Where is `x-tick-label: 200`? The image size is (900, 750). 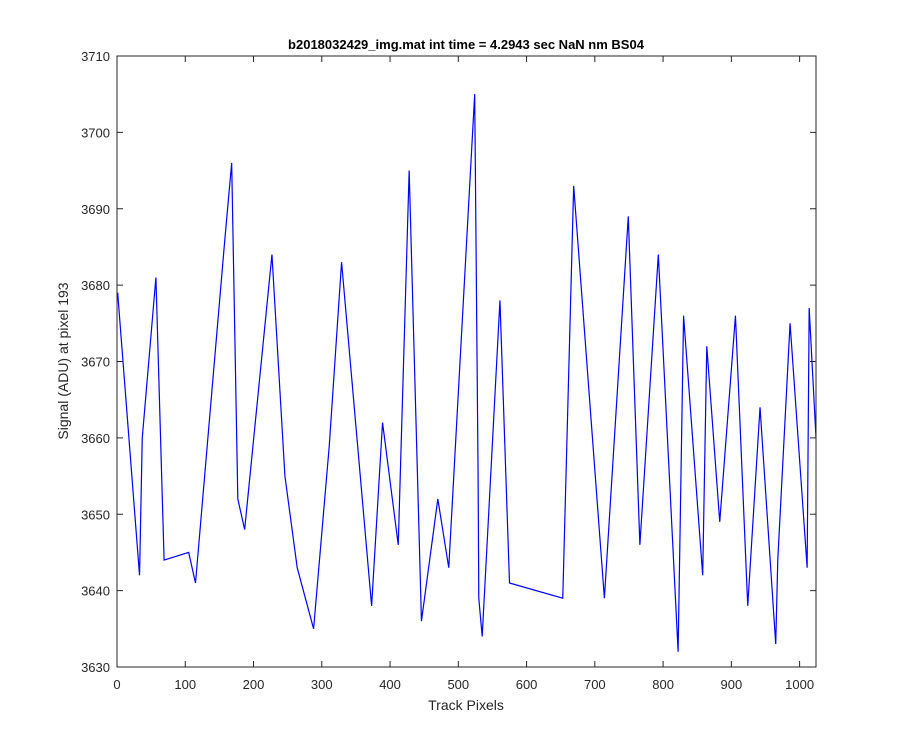
x-tick-label: 200 is located at coordinates (254, 684).